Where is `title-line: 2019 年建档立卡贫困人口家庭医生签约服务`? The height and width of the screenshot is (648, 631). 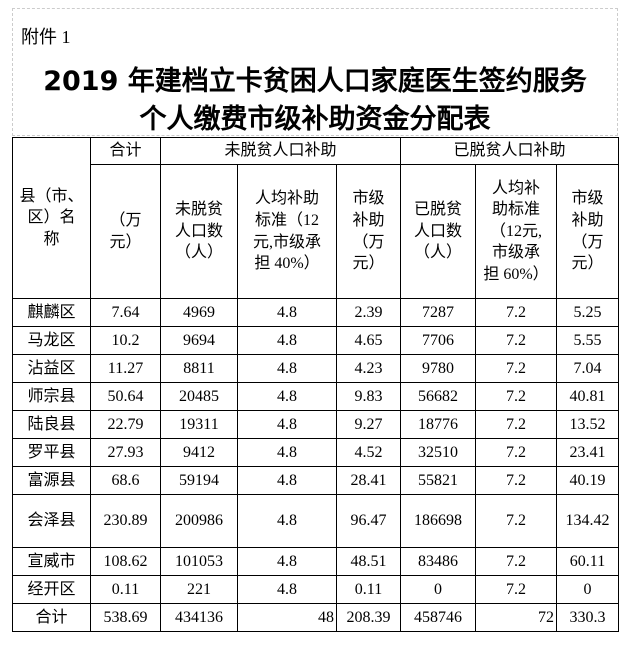 title-line: 2019 年建档立卡贫困人口家庭医生签约服务 is located at coordinates (315, 81).